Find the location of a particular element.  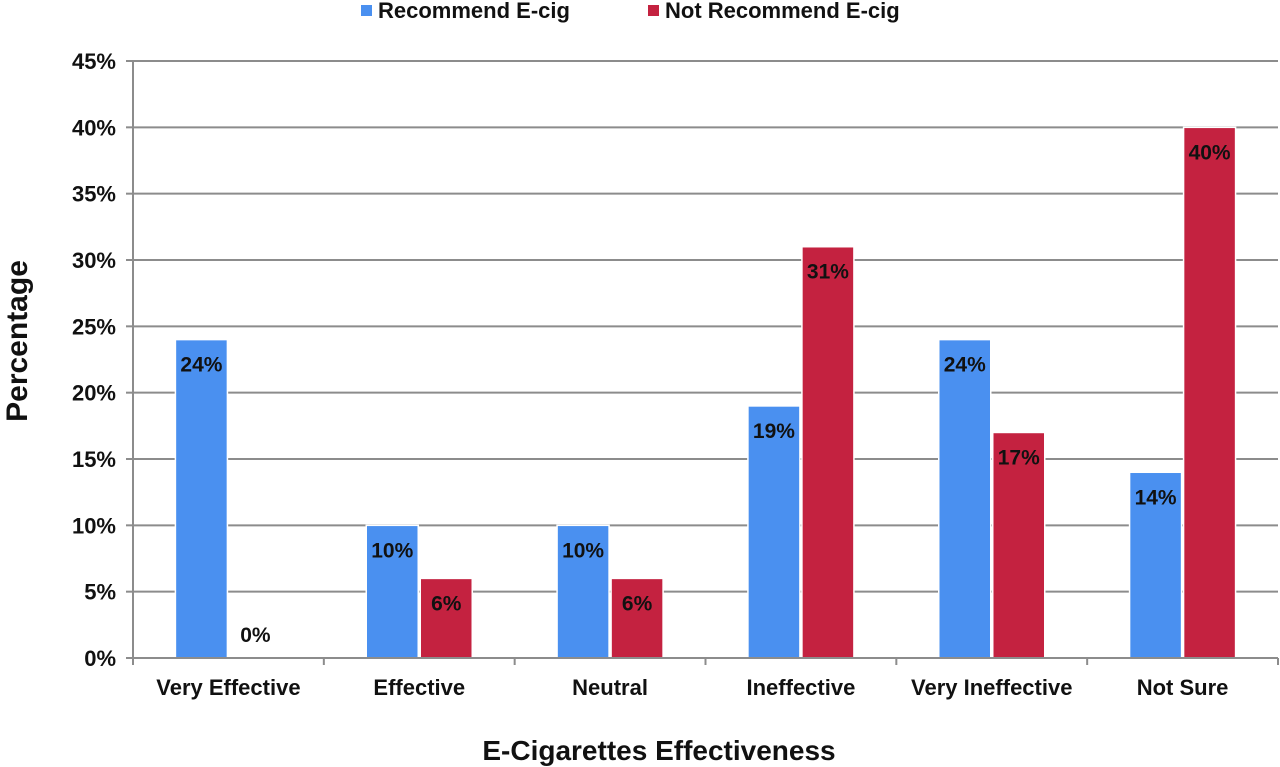

data-label: 40% is located at coordinates (1210, 152).